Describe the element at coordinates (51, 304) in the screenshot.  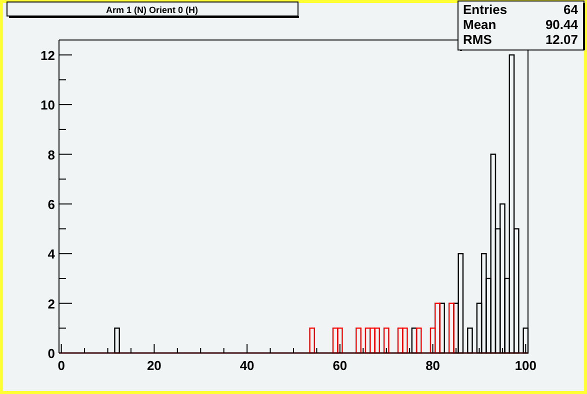
I see `y-tick-label: 2` at that location.